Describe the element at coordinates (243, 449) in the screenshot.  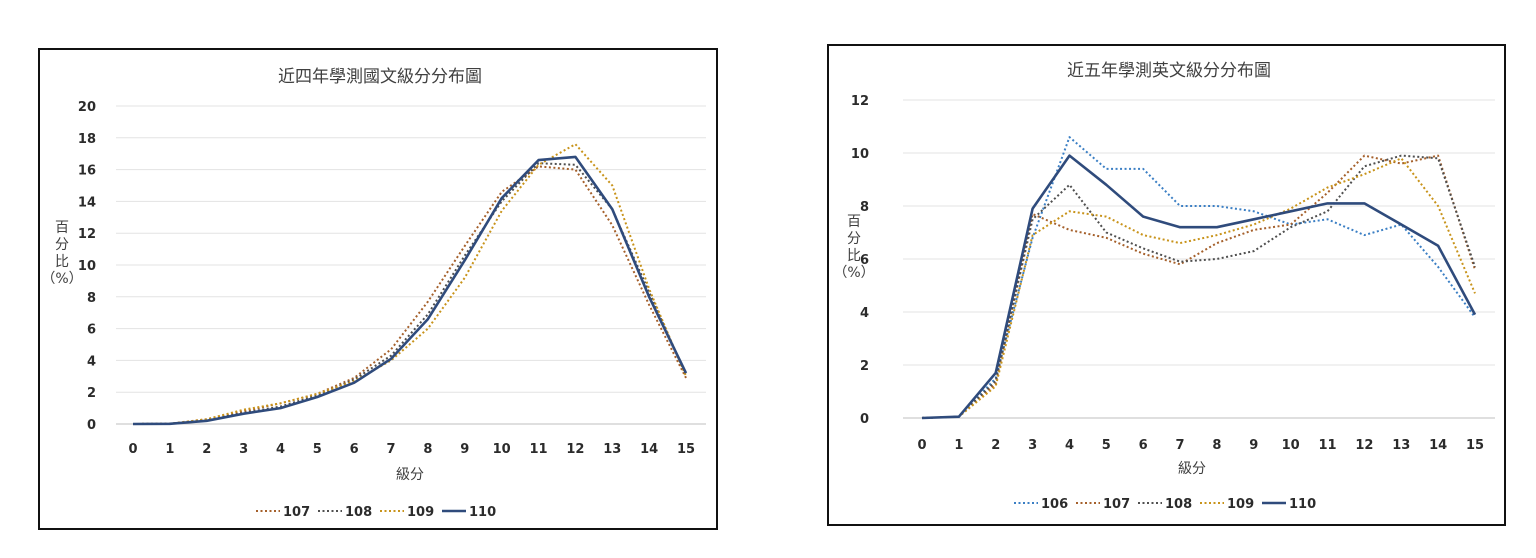
I see `chart-0-x-tick-label: 3` at that location.